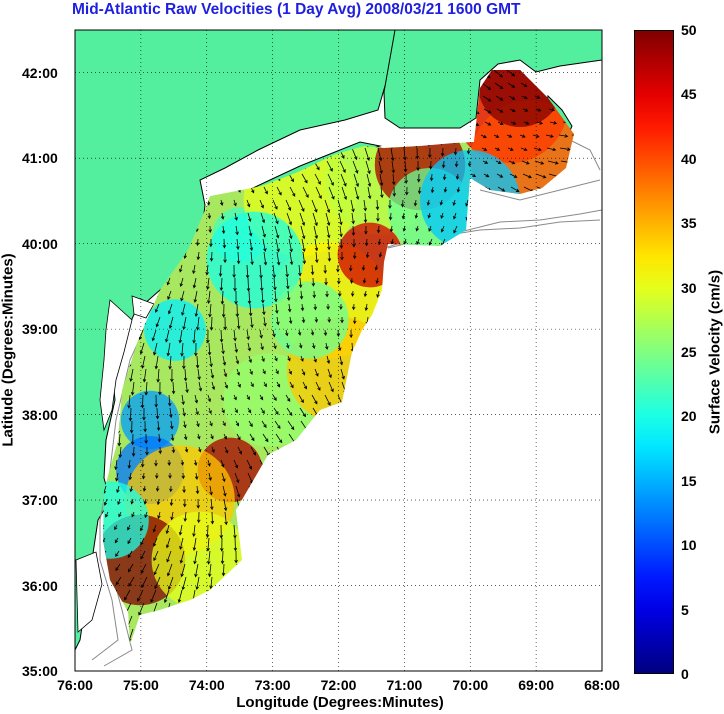 The image size is (724, 714). I want to click on x-axis-label: Longitude (Degrees:Minutes), so click(340, 702).